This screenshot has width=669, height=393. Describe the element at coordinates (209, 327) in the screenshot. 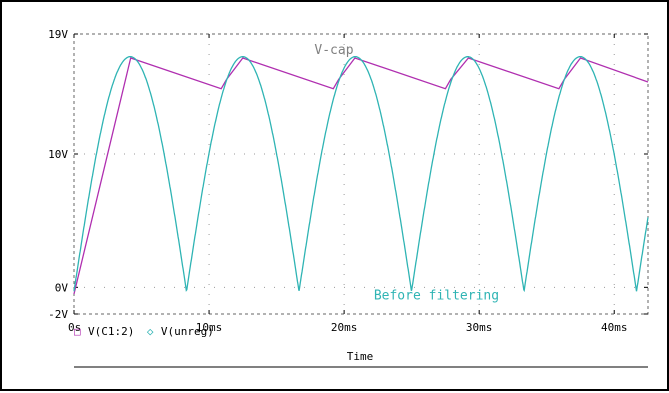

I see `x-tick-label-1: 10ms` at that location.